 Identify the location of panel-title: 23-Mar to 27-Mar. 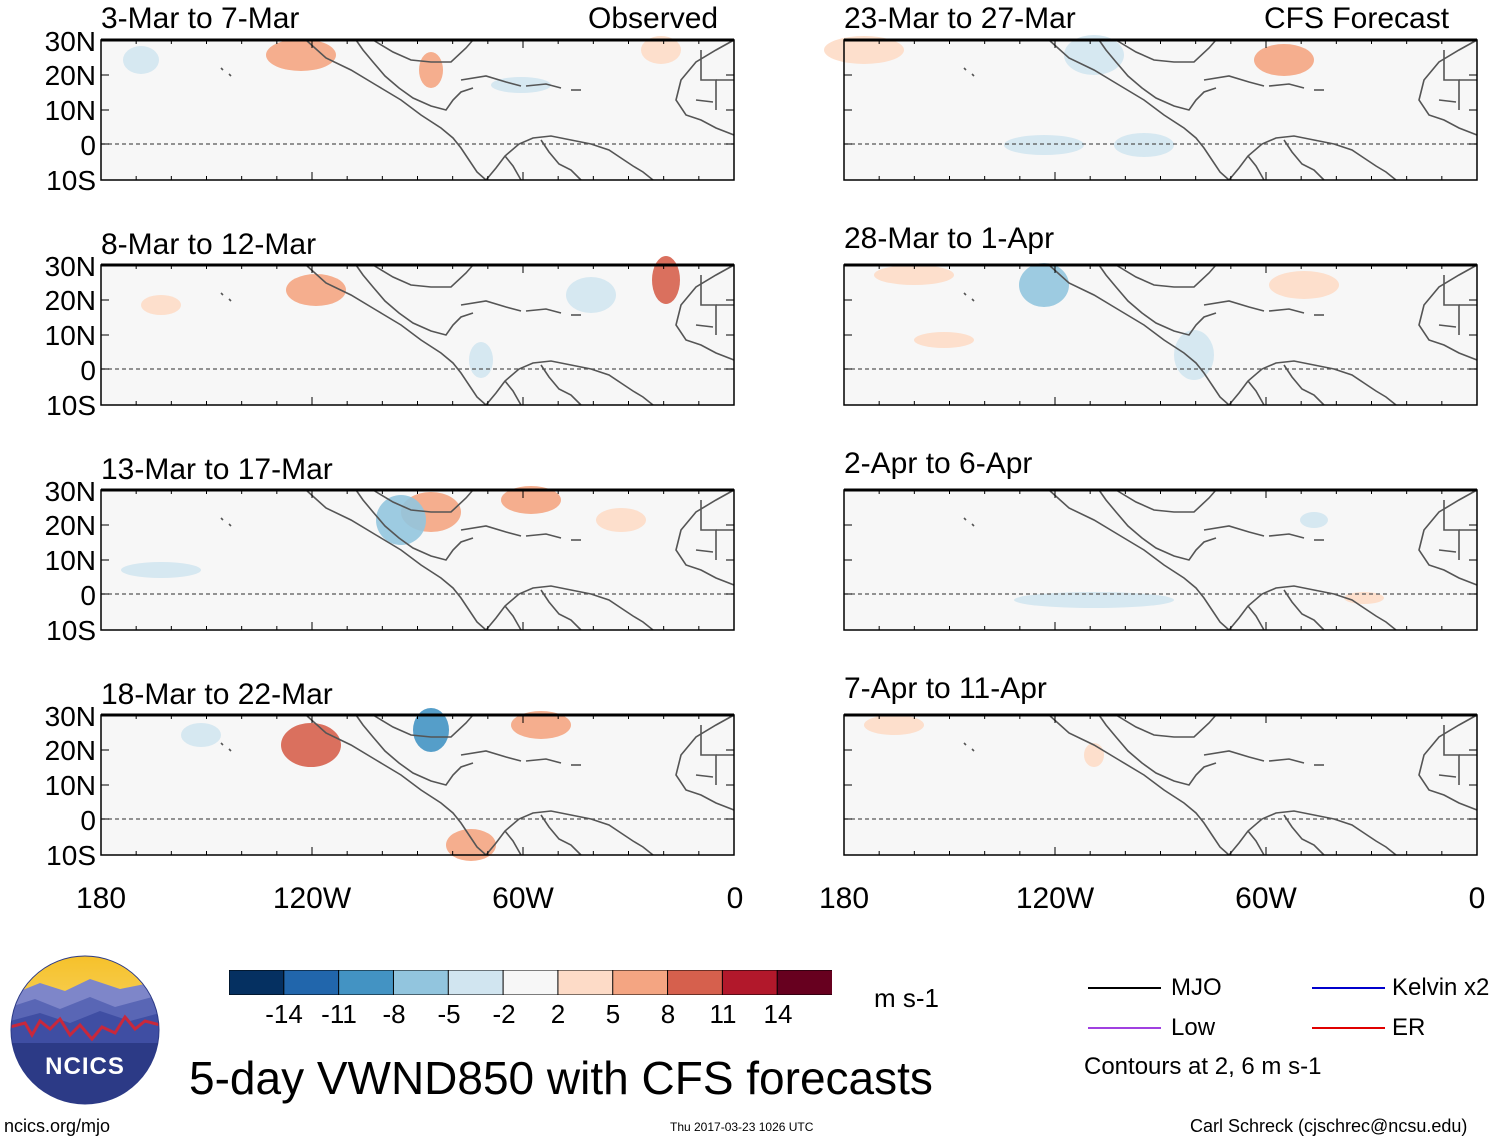
(960, 18).